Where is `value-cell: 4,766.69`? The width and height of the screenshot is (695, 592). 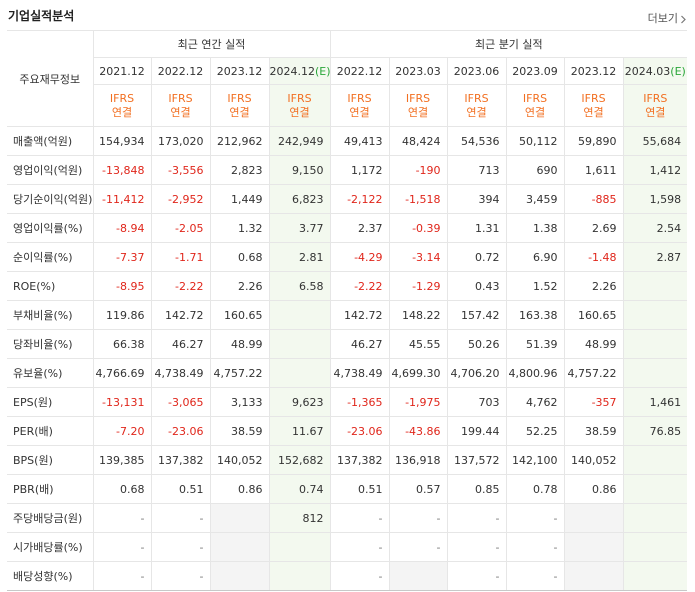 value-cell: 4,766.69 is located at coordinates (122, 373).